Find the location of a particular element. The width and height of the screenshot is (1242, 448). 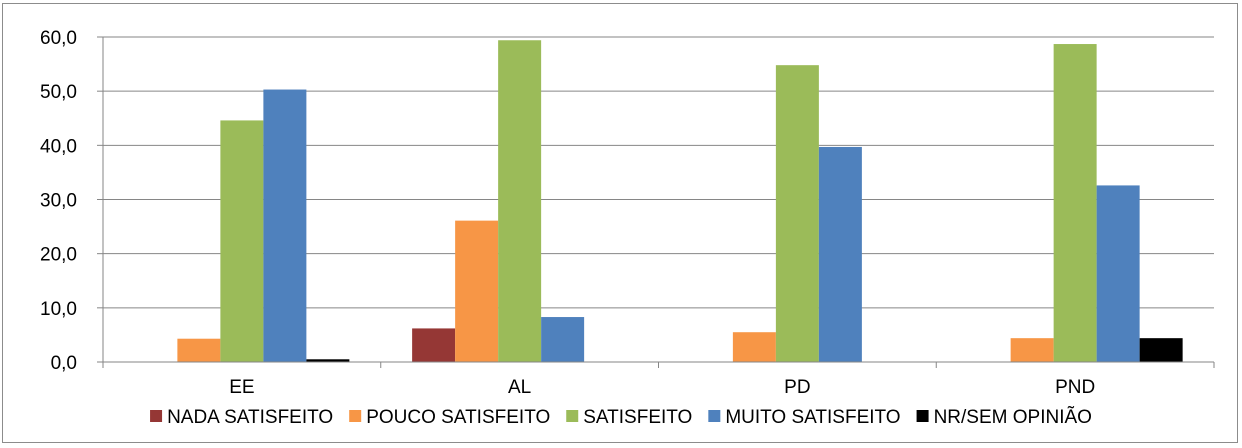

x-tick-label: PND is located at coordinates (1075, 387).